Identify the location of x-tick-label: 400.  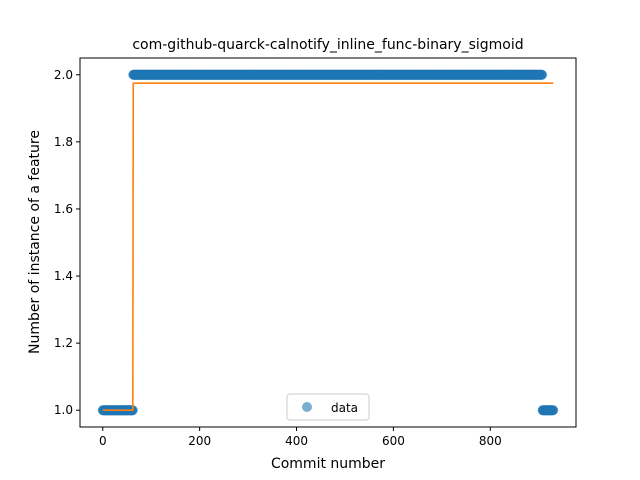
(296, 441).